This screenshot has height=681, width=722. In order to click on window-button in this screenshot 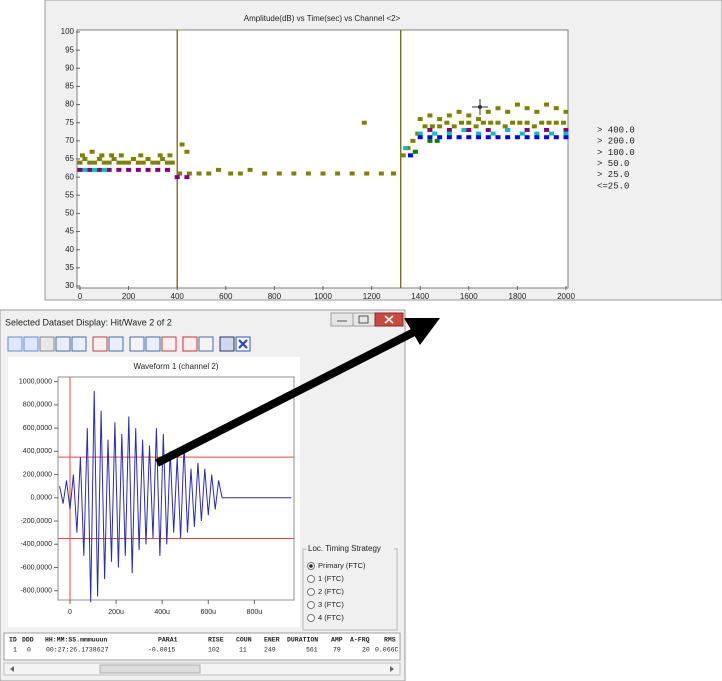, I will do `click(79, 344)`.